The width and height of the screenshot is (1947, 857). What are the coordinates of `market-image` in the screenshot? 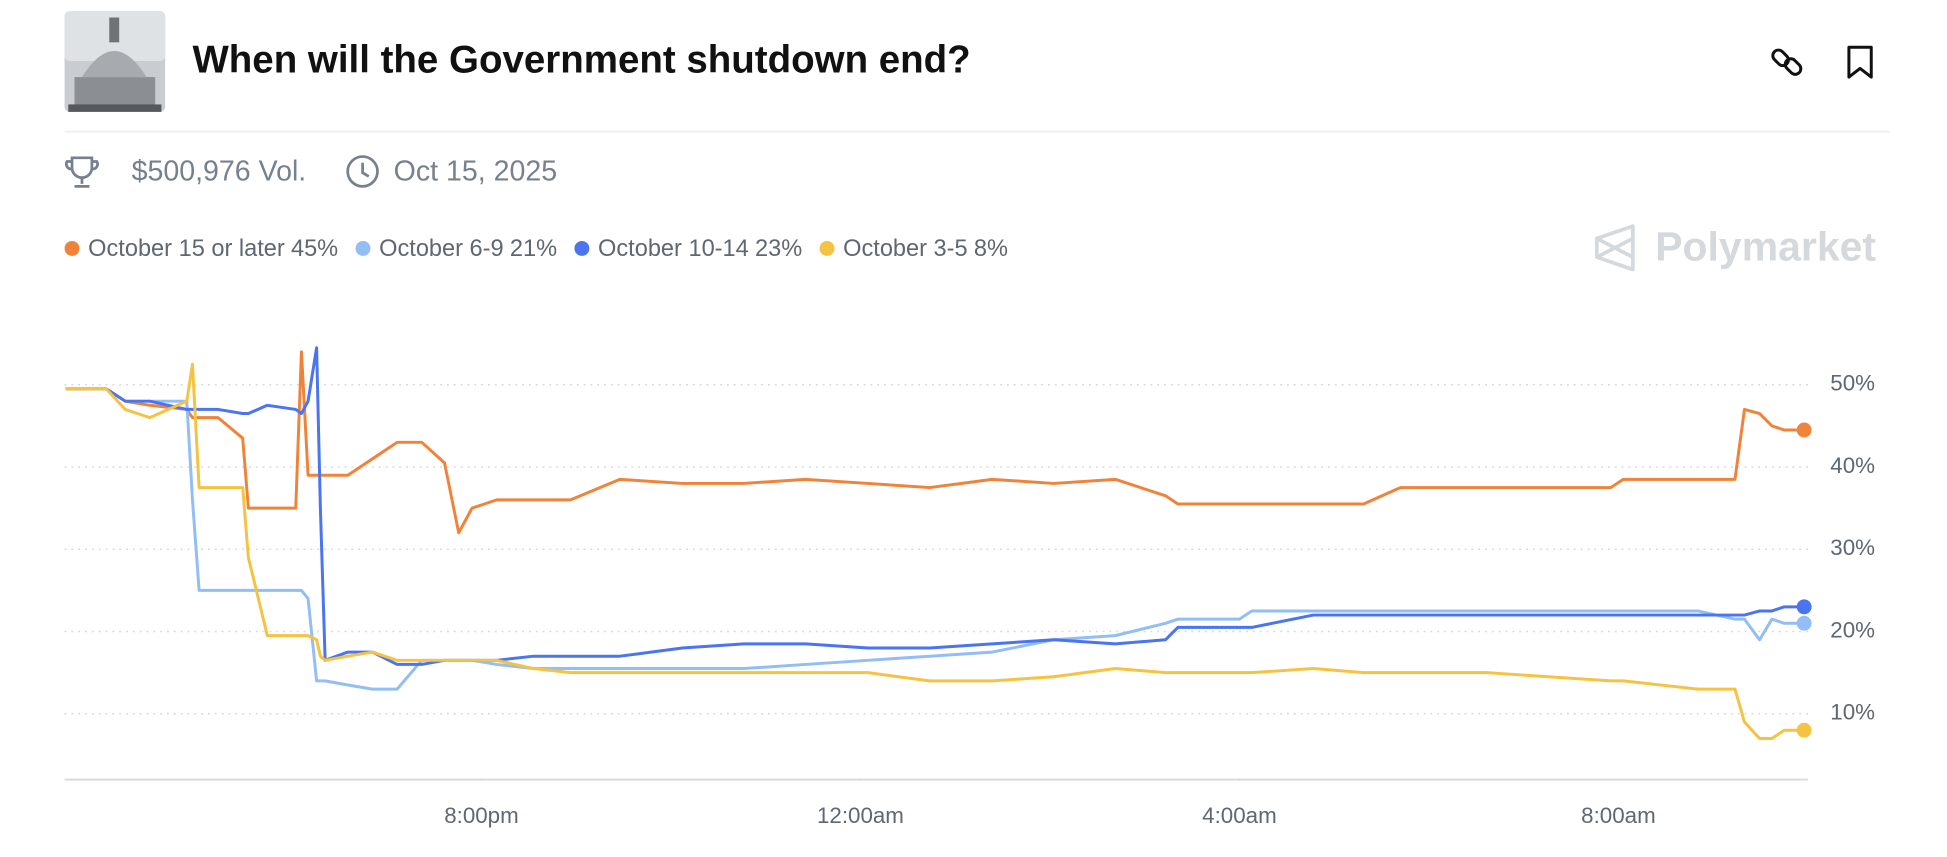 It's located at (115, 61).